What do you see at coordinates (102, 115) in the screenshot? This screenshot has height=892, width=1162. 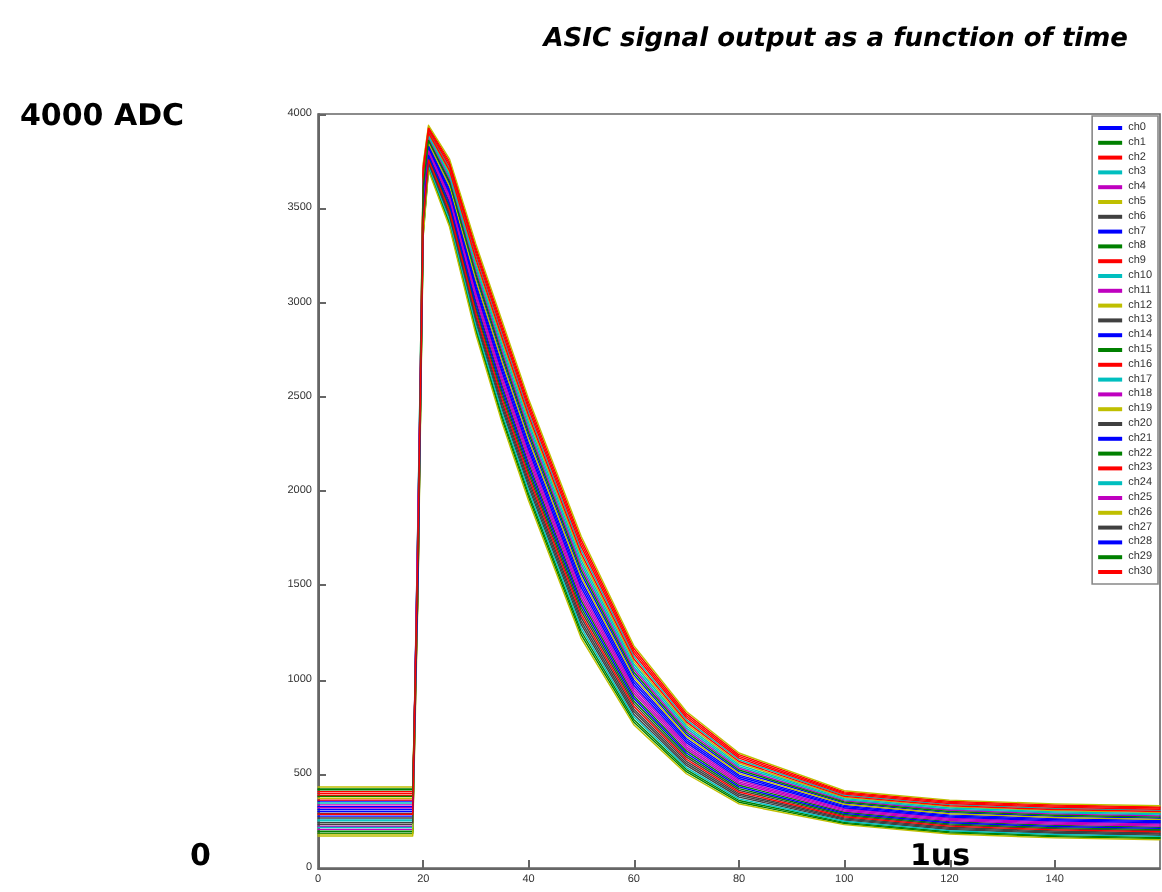 I see `text: 4000 ADC` at bounding box center [102, 115].